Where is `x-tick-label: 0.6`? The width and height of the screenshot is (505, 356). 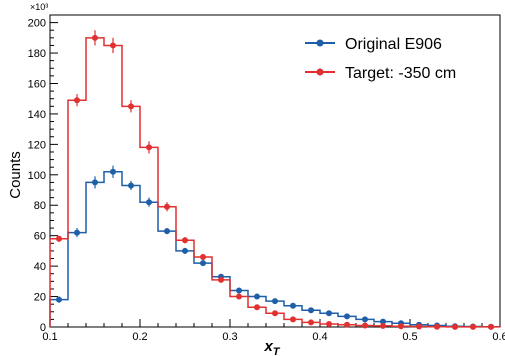 x-tick-label: 0.6 is located at coordinates (498, 337).